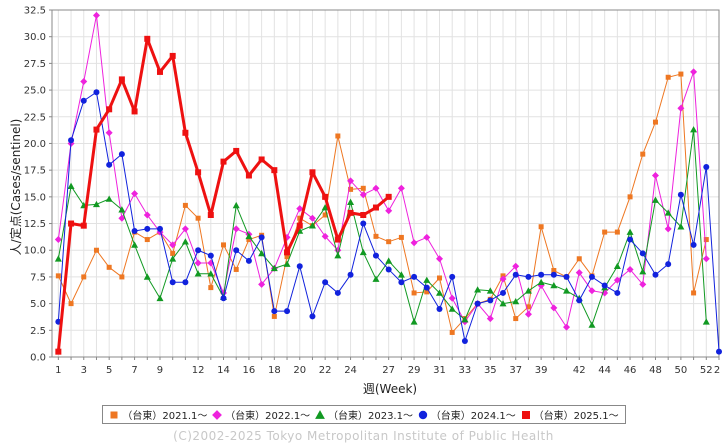 Image resolution: width=727 pixels, height=446 pixels. I want to click on y-tick-label: 22.5, so click(35, 117).